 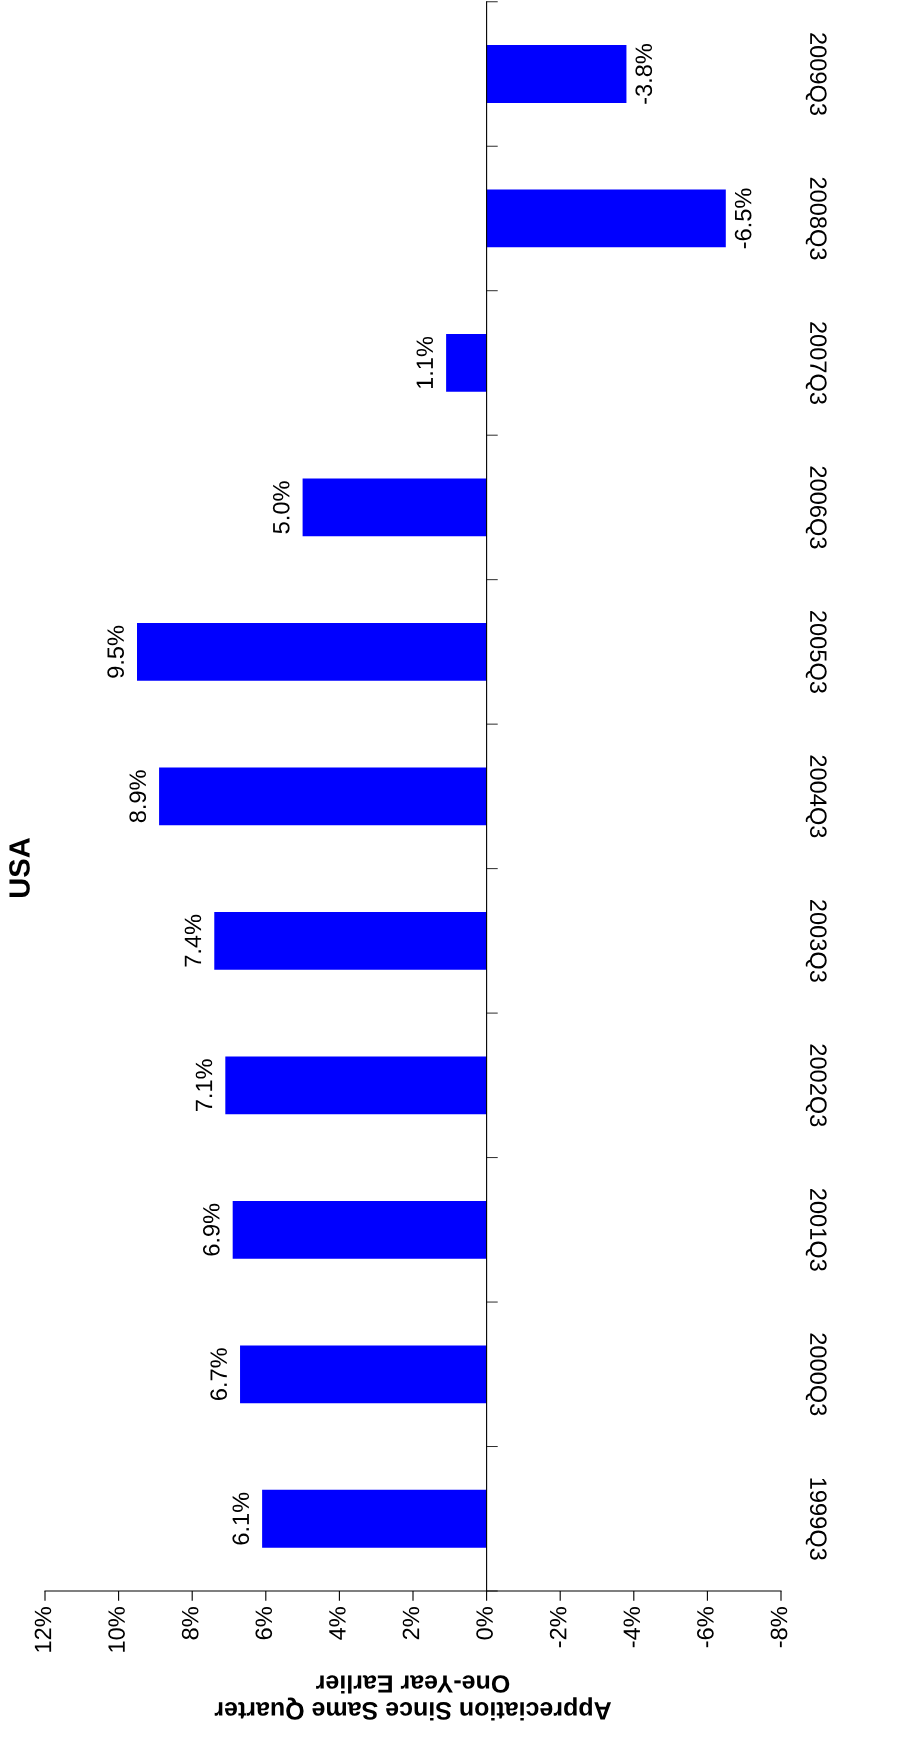 I want to click on x-tick-label: 8%, so click(x=190, y=1623).